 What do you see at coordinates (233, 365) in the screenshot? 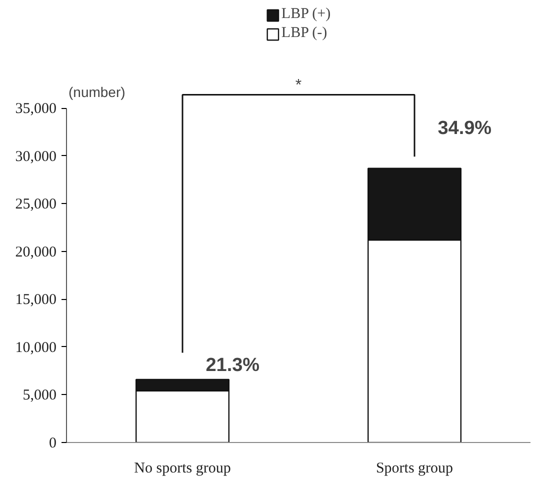
I see `annotation: 21.3%` at bounding box center [233, 365].